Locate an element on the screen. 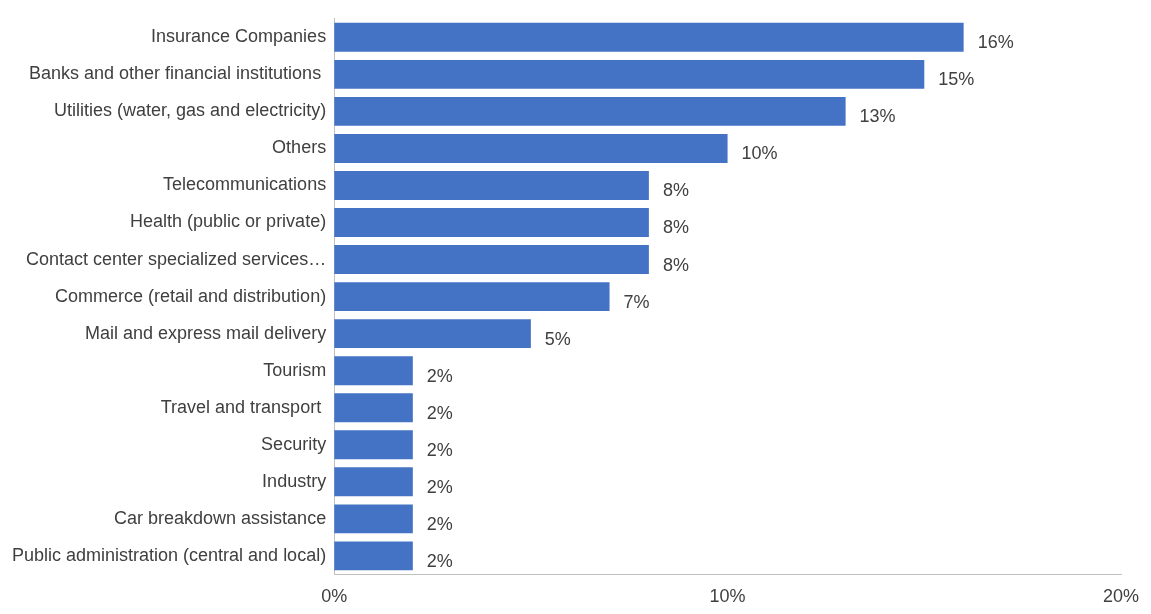 Image resolution: width=1151 pixels, height=614 pixels. y-tick-label: Banks and other financial institutions is located at coordinates (177, 73).